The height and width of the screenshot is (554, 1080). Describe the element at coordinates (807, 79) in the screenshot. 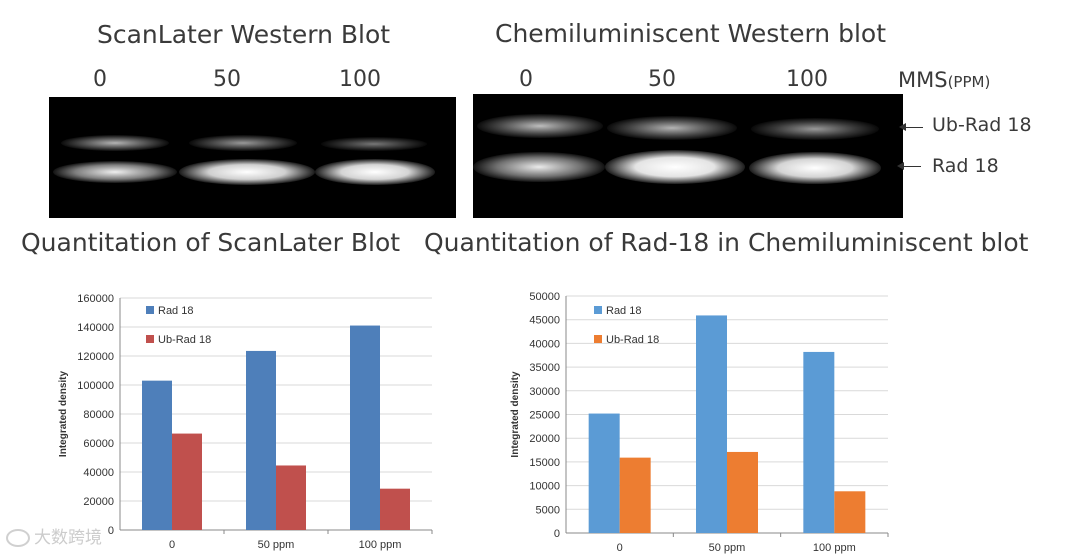

I see `lane-label-right-100: 100` at that location.